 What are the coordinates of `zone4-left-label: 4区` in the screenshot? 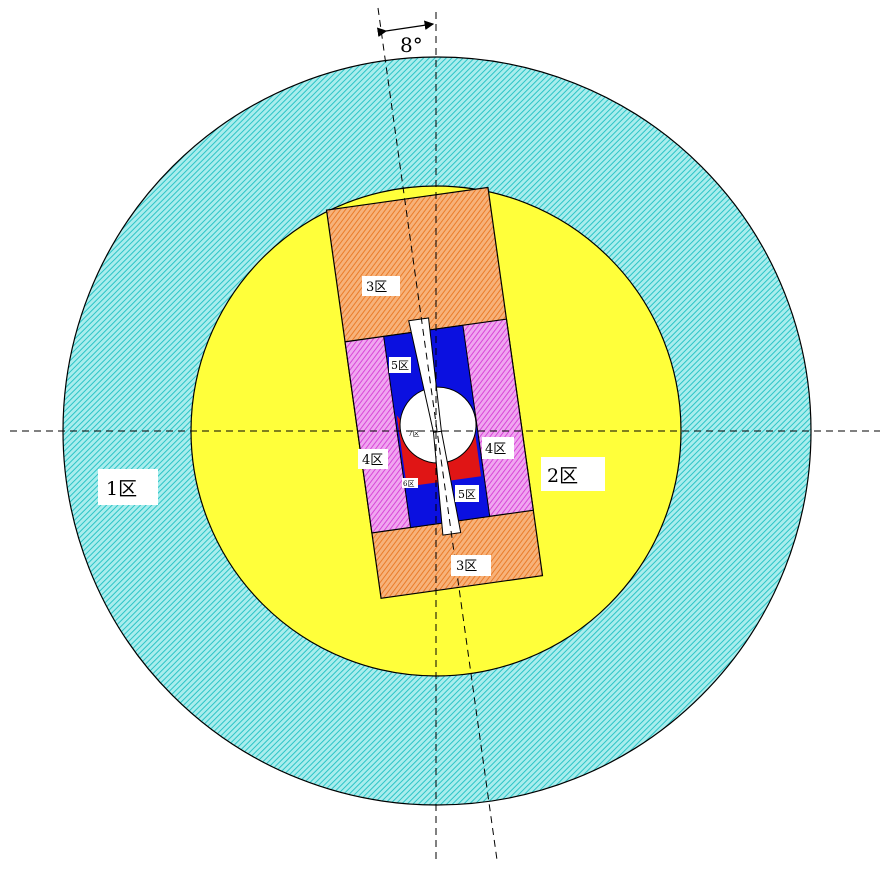 It's located at (372, 460).